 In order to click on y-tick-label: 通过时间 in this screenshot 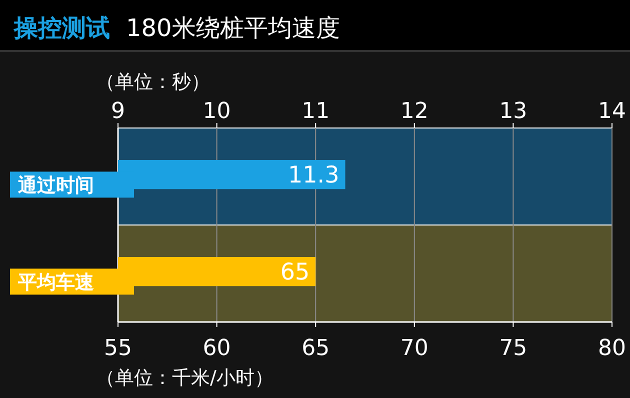, I will do `click(55, 185)`.